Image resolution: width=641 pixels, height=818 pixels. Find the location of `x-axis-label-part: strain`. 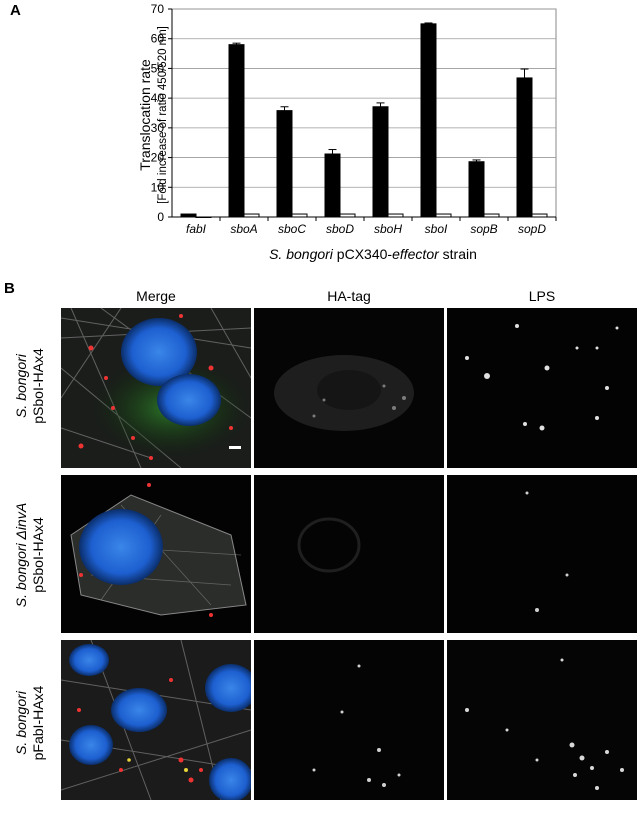

x-axis-label-part: strain is located at coordinates (458, 254).